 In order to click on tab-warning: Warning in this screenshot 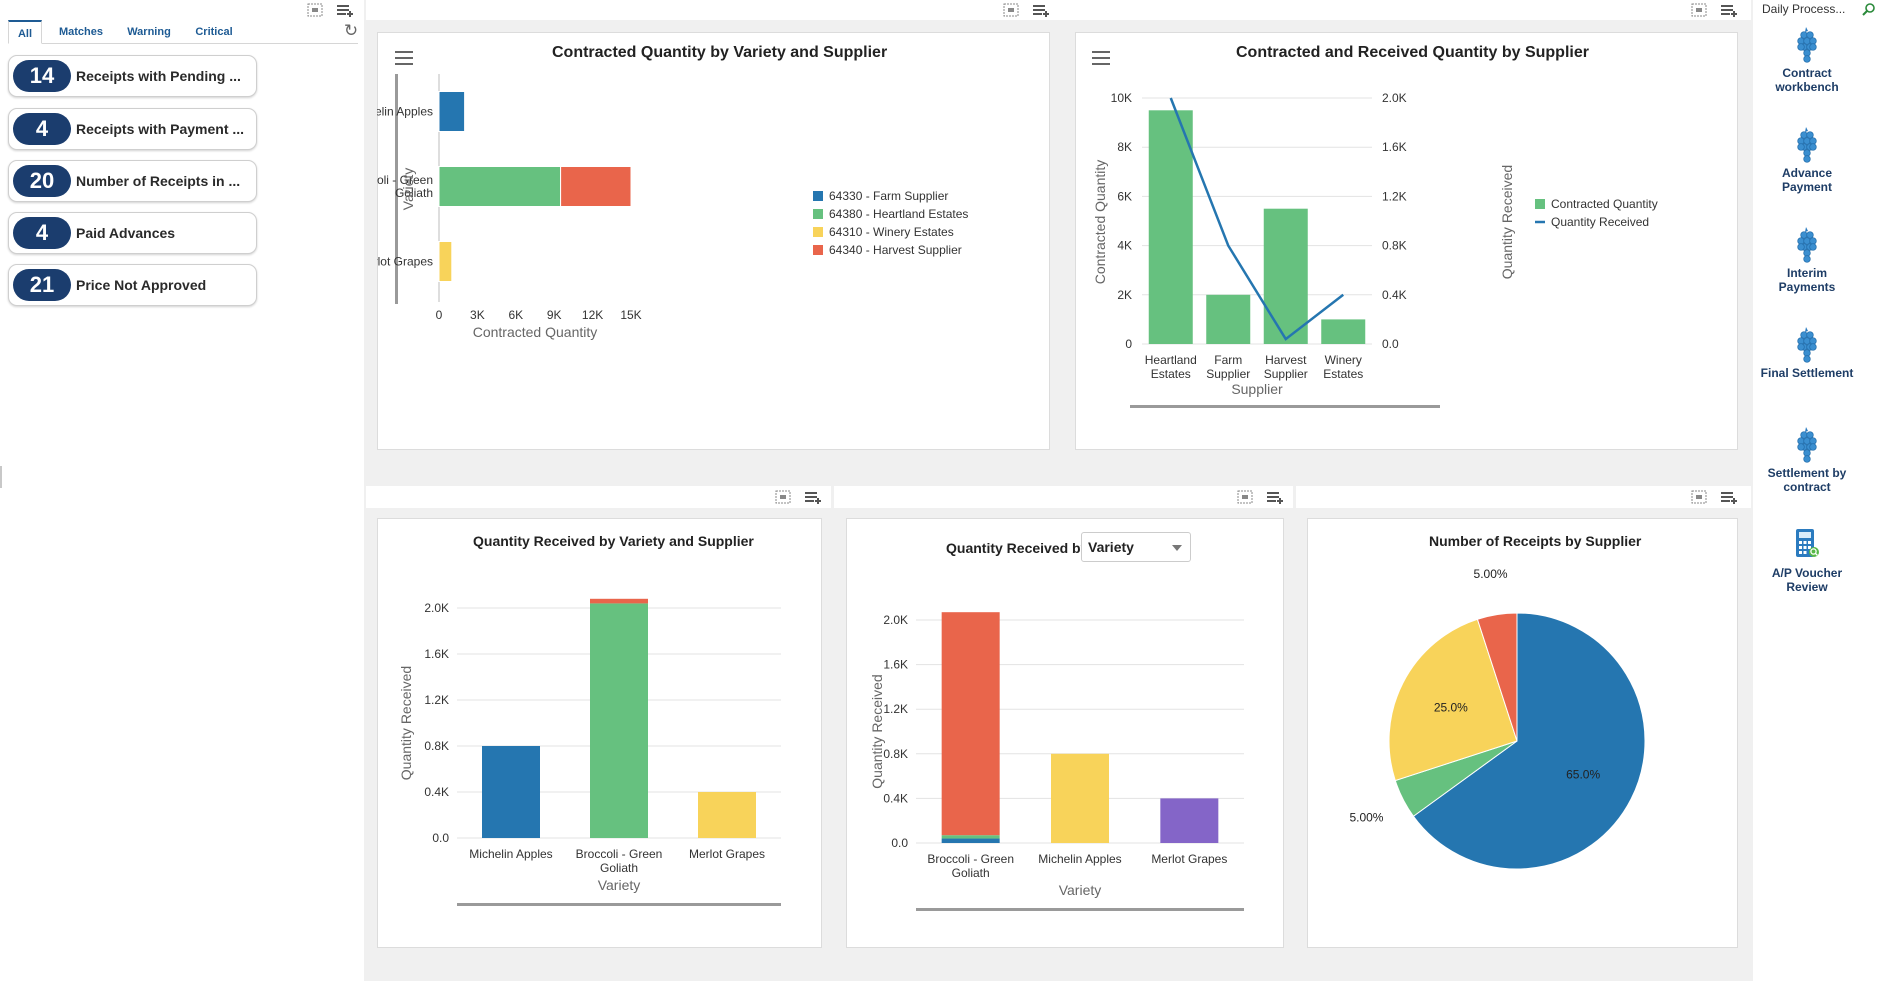, I will do `click(149, 32)`.